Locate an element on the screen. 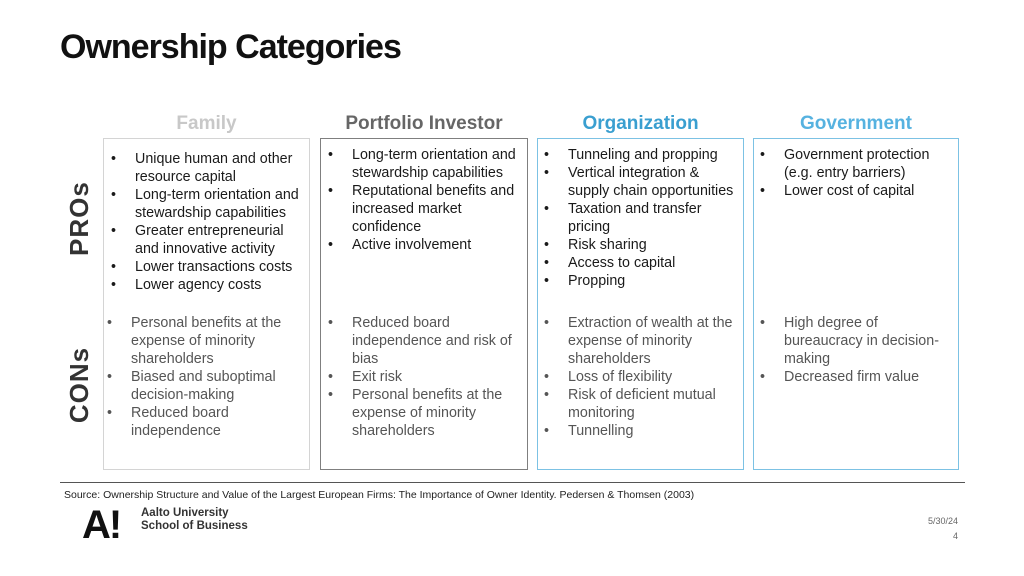 Image resolution: width=1024 pixels, height=576 pixels. list-item: Biased and suboptimal decision-making is located at coordinates (205, 386).